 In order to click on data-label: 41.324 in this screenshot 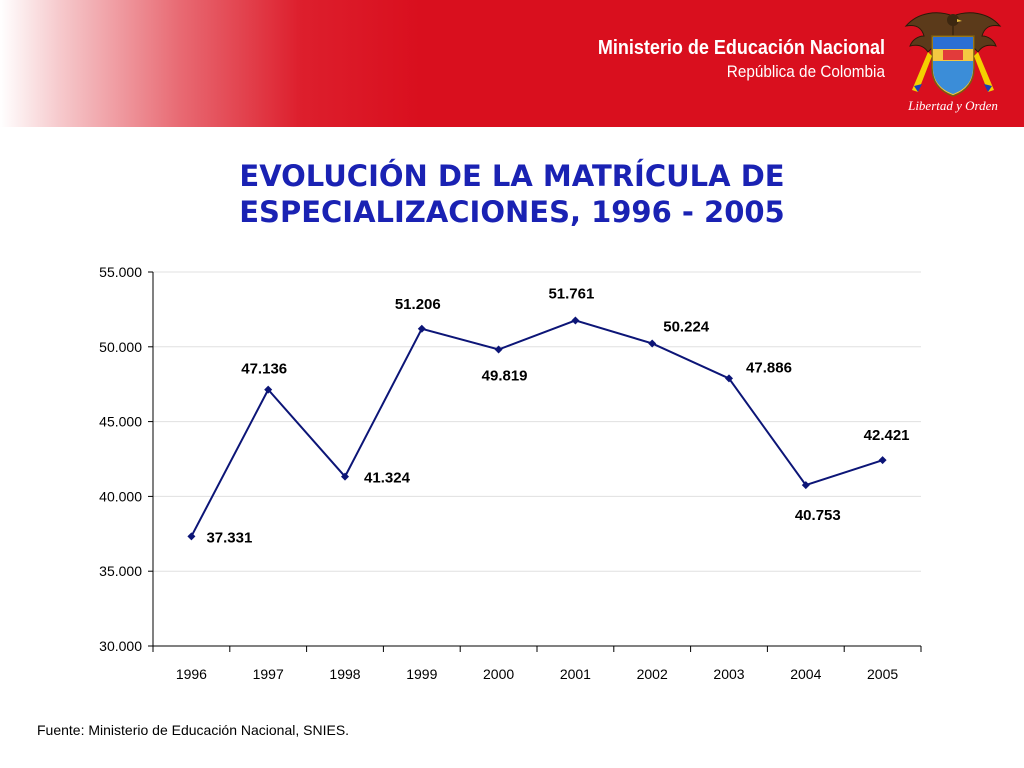, I will do `click(387, 478)`.